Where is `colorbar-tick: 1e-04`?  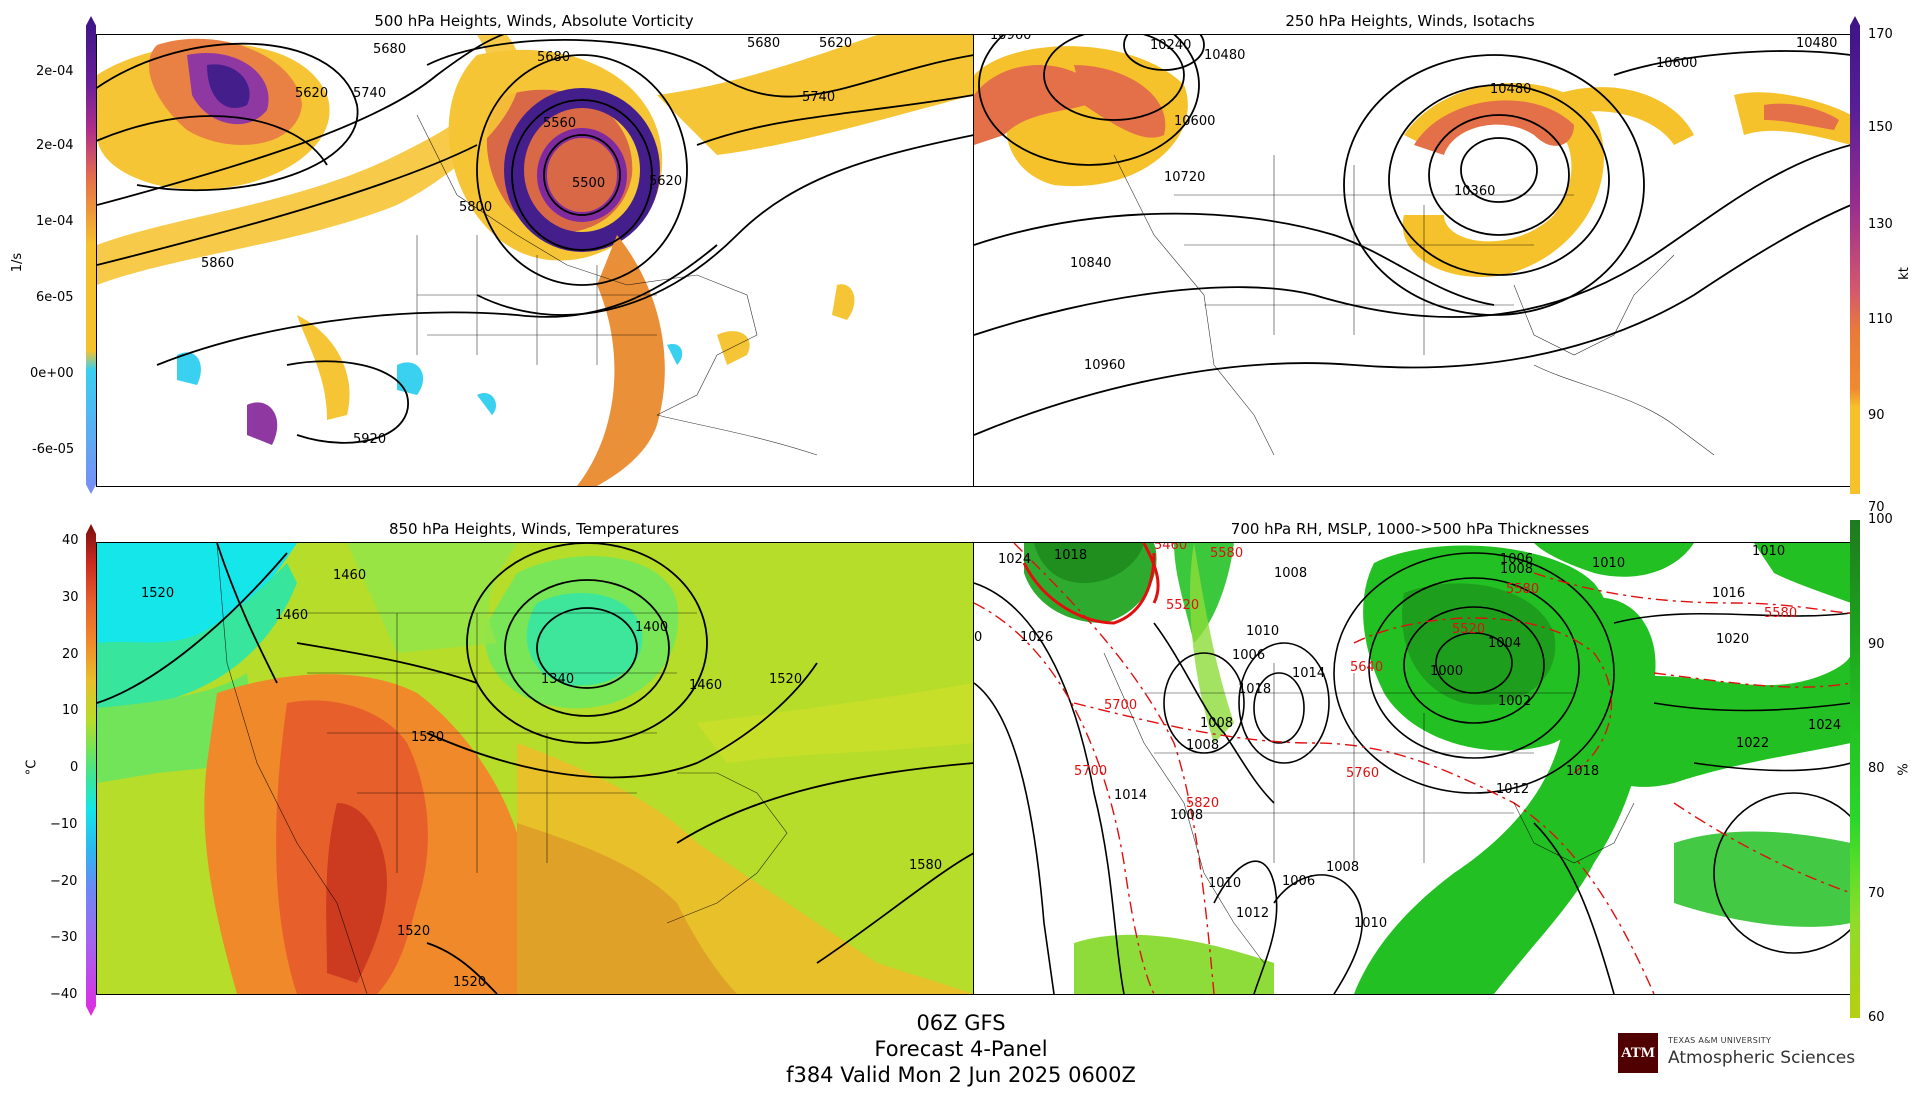 colorbar-tick: 1e-04 is located at coordinates (55, 221).